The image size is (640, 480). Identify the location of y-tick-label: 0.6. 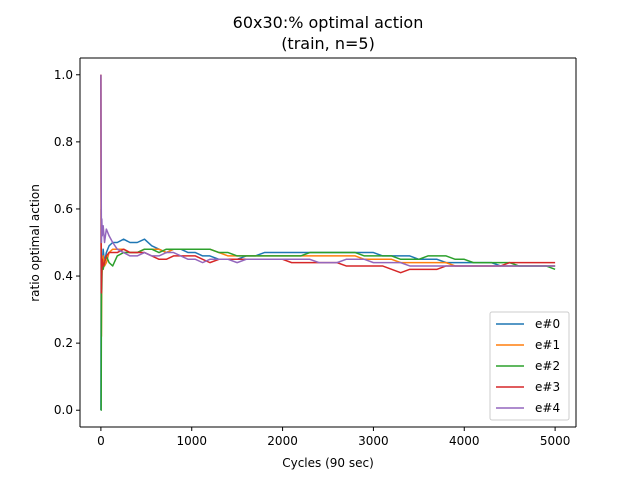
(63, 209).